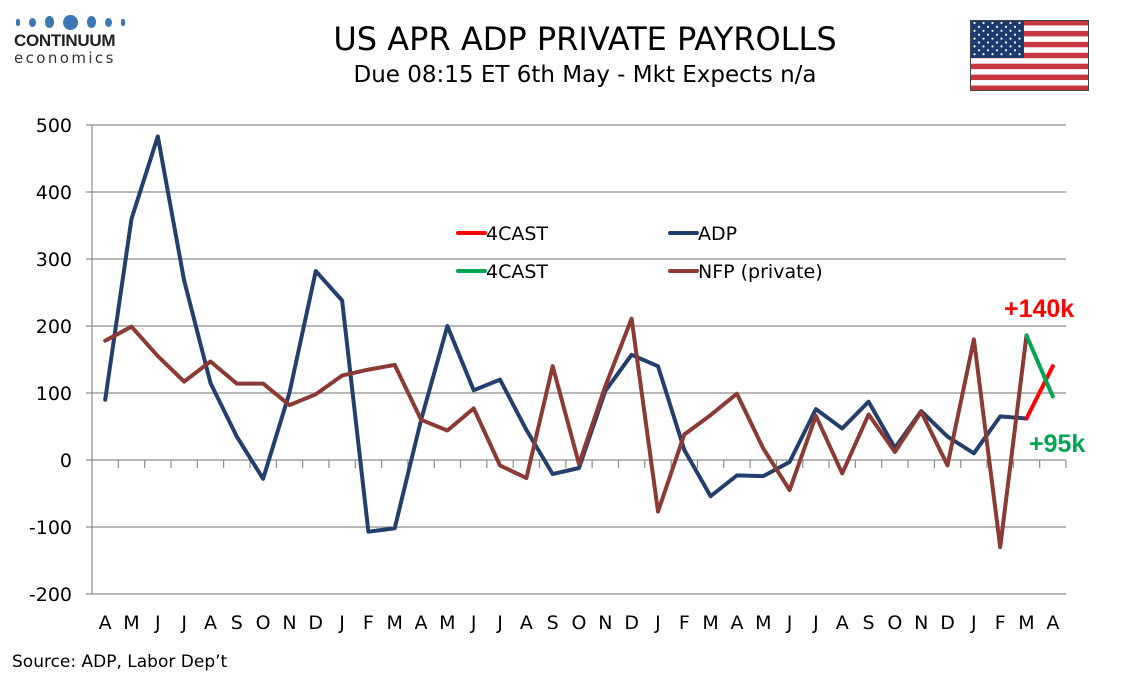 The width and height of the screenshot is (1134, 680). Describe the element at coordinates (54, 394) in the screenshot. I see `y-tick-label: 100` at that location.